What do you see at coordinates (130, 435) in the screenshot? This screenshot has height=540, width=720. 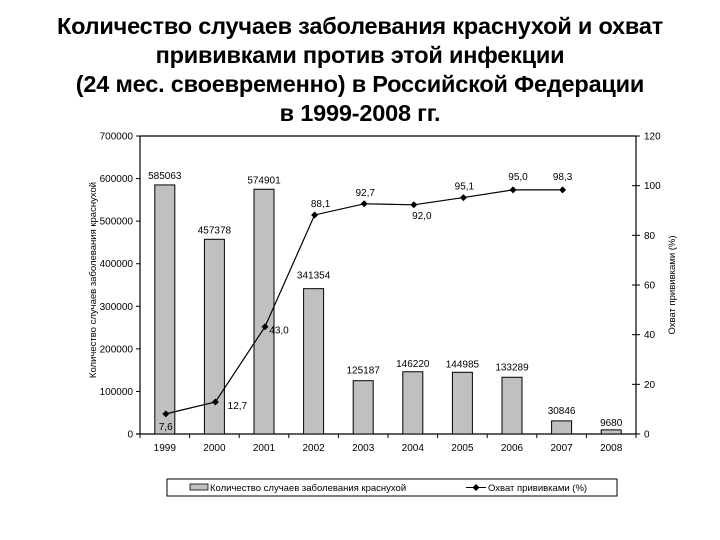 I see `left-axis-tick-label: 0` at bounding box center [130, 435].